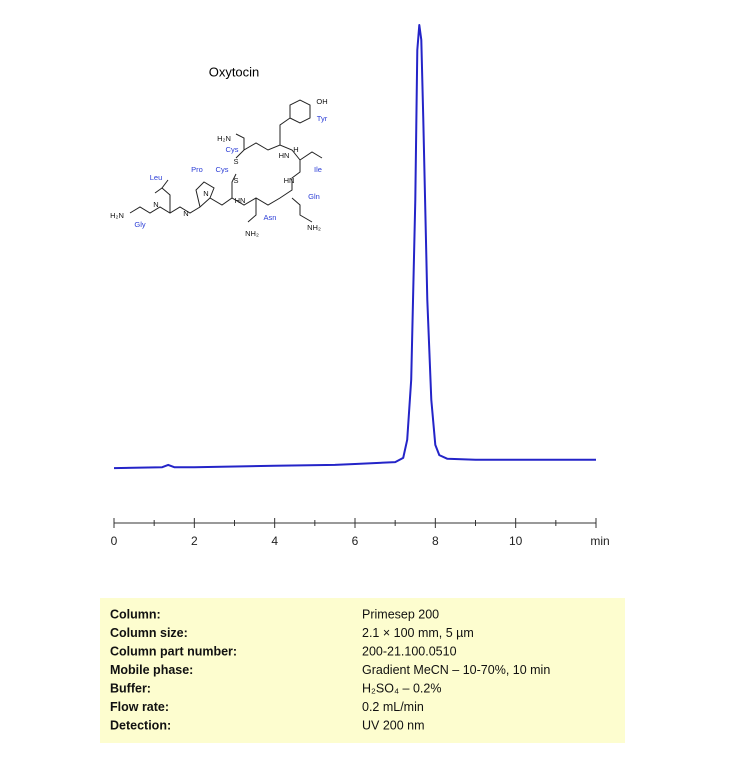  What do you see at coordinates (139, 707) in the screenshot?
I see `row-label: Flow rate:` at bounding box center [139, 707].